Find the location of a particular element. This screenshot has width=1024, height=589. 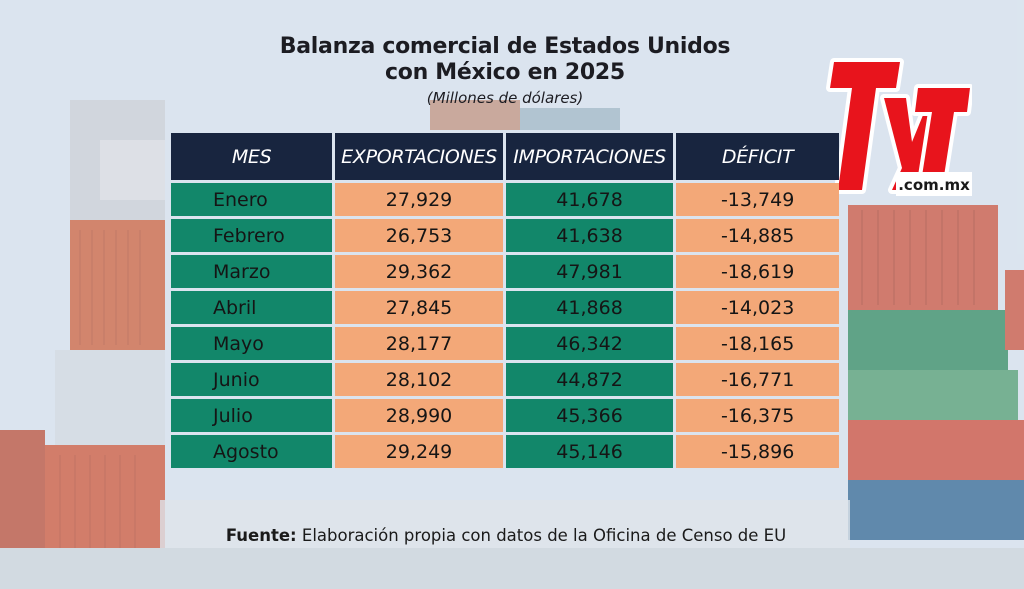

cell-mes: Julio is located at coordinates (252, 415).